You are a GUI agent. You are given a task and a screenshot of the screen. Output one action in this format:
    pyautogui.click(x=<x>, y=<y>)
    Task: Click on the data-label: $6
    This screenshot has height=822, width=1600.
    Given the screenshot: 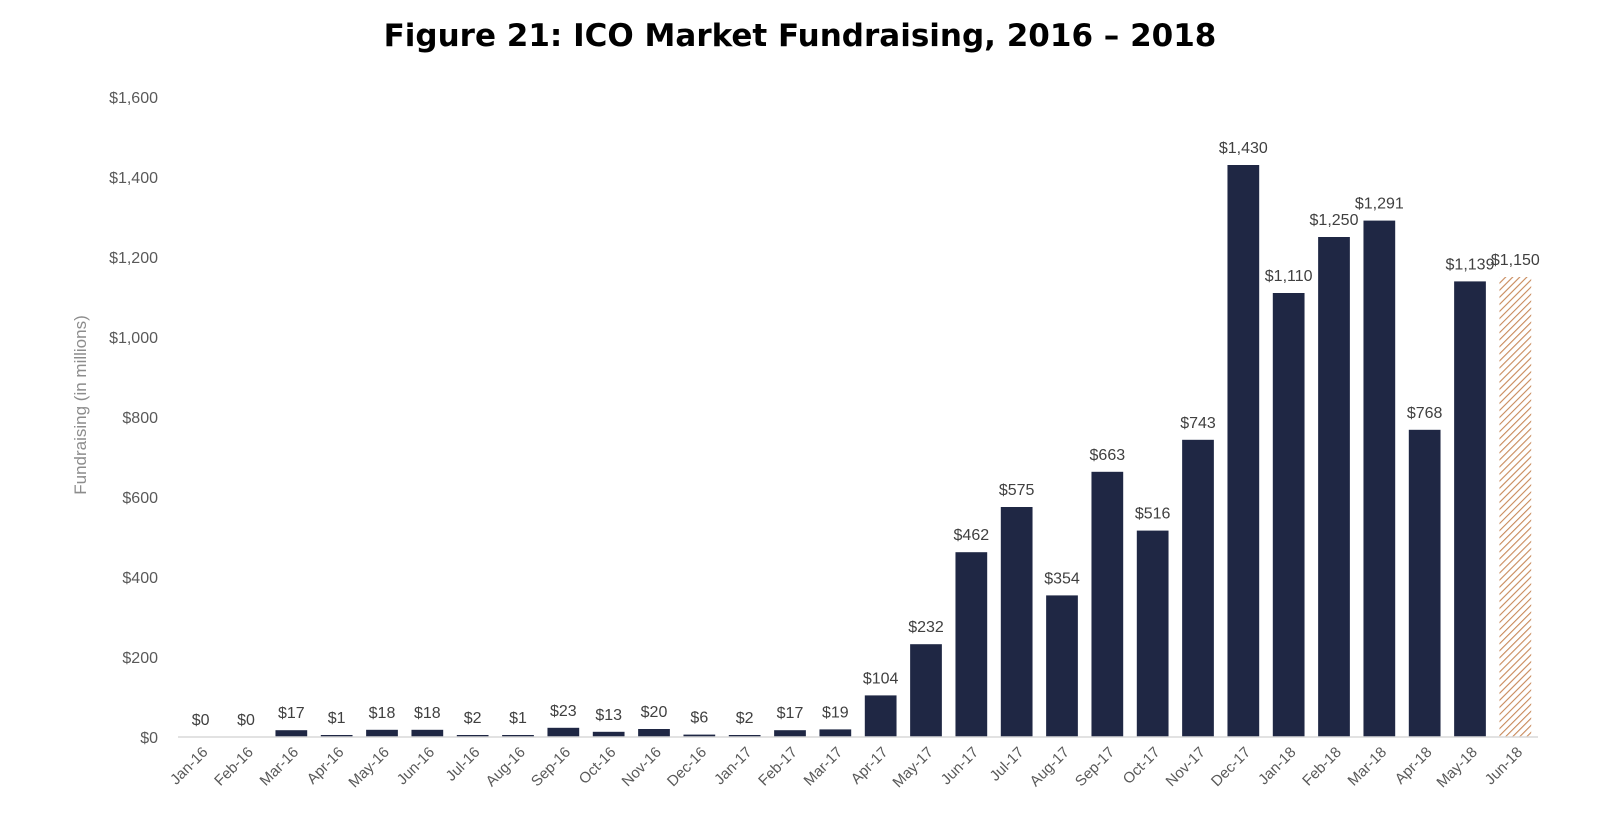 What is the action you would take?
    pyautogui.click(x=699, y=718)
    